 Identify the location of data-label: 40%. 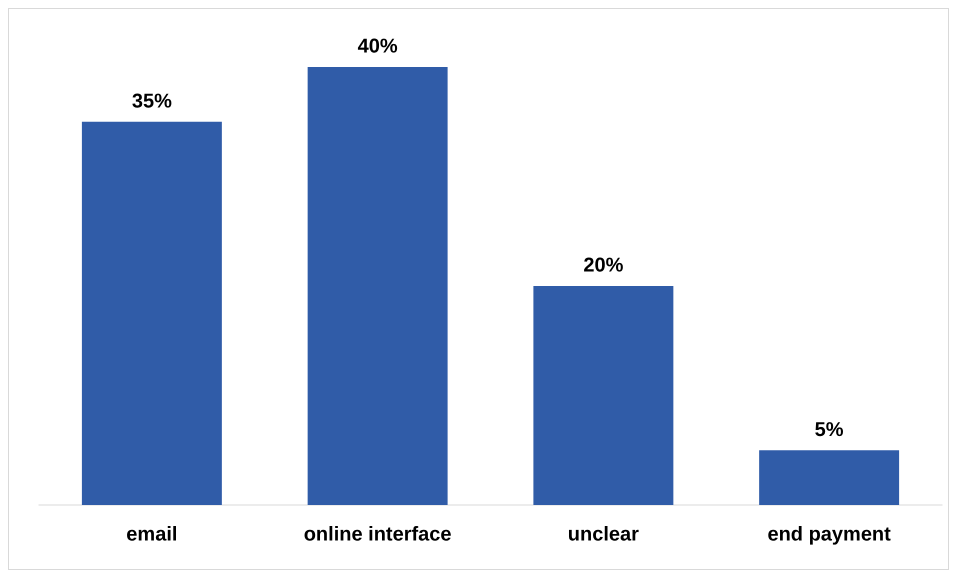
(378, 47).